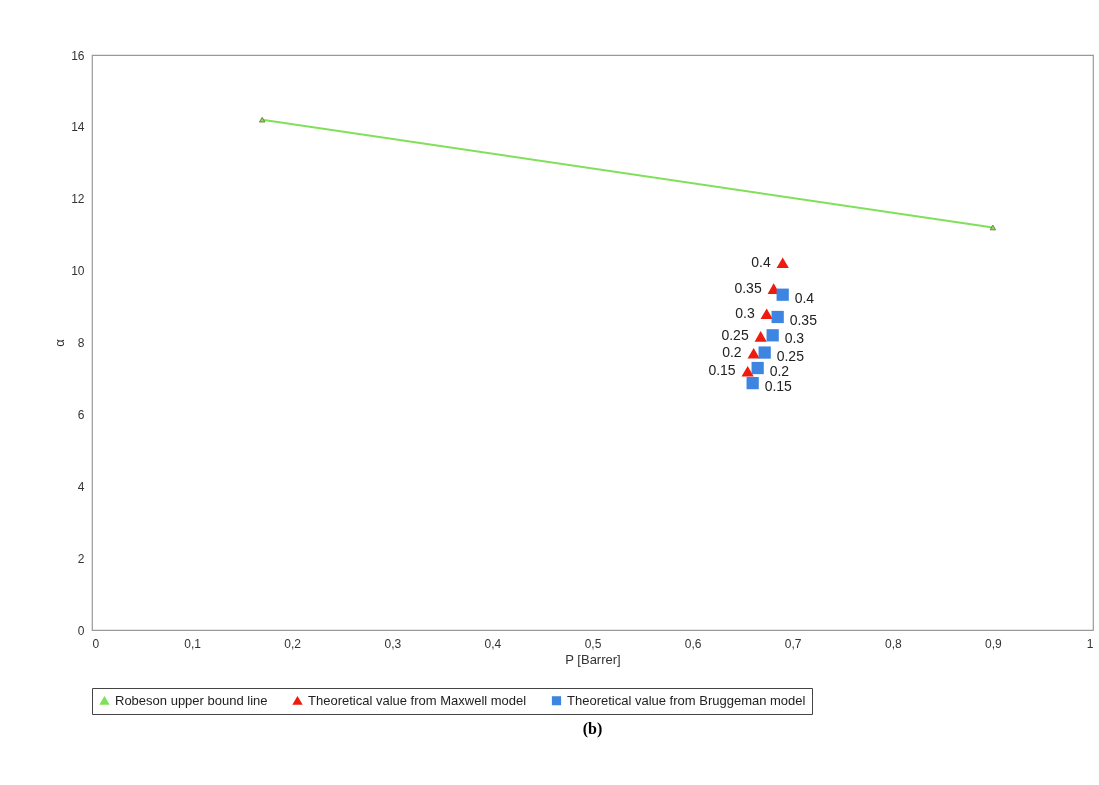 Image resolution: width=1099 pixels, height=785 pixels. What do you see at coordinates (193, 643) in the screenshot?
I see `x-tick-label: 0,1` at bounding box center [193, 643].